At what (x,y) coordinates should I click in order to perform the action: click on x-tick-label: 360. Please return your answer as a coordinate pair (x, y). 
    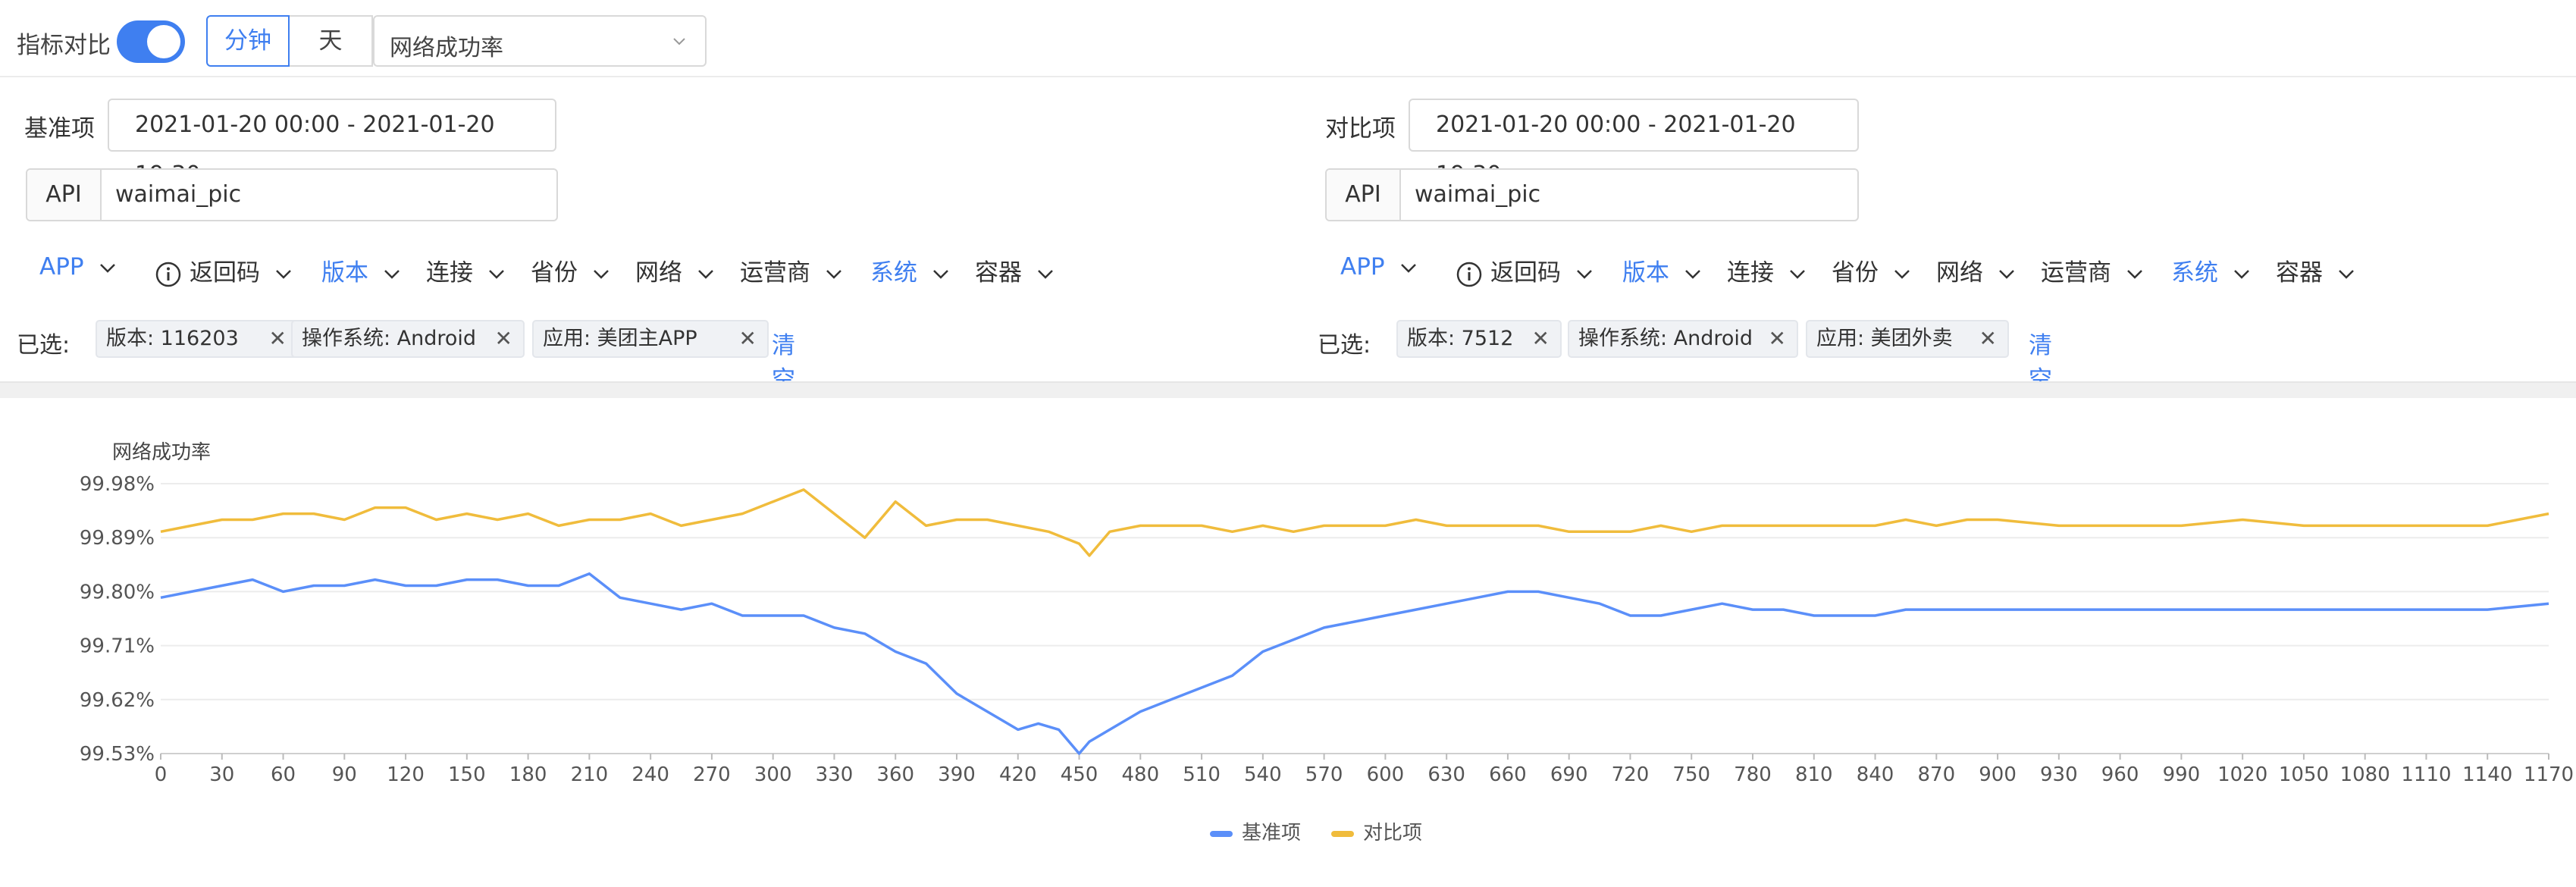
    Looking at the image, I should click on (895, 774).